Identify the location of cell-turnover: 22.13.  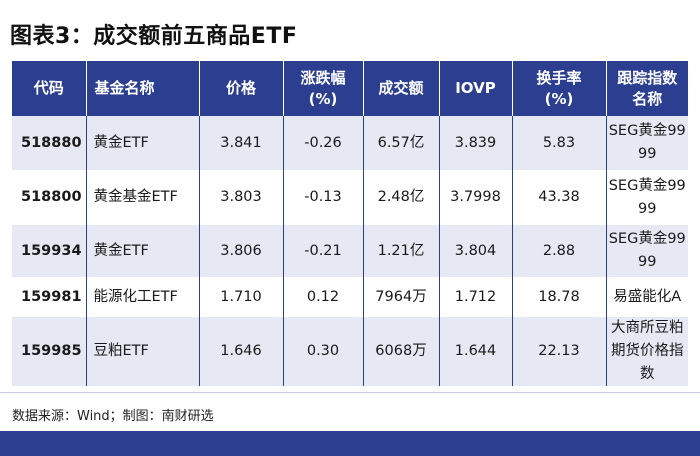
(559, 351).